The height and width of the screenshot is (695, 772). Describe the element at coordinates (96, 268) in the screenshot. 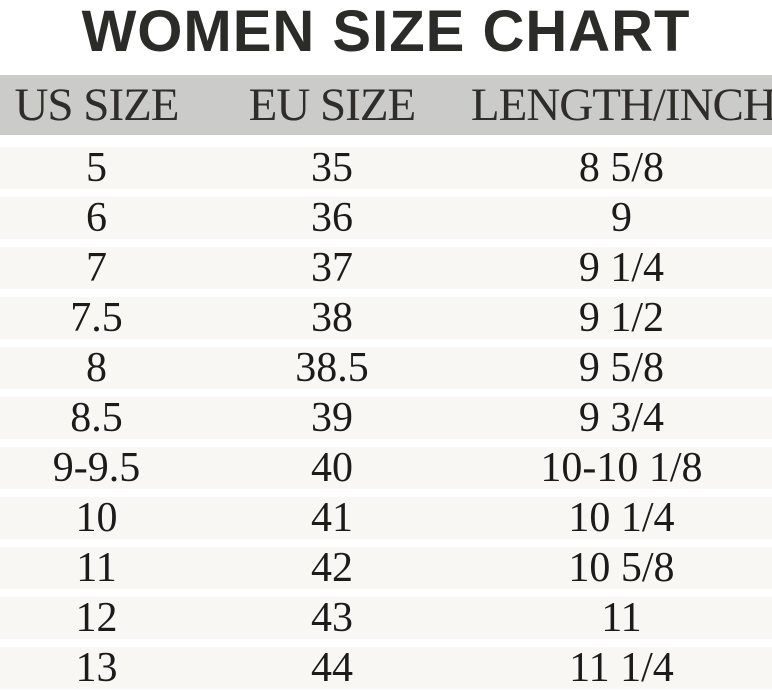

I see `us-size-cell: 7` at that location.